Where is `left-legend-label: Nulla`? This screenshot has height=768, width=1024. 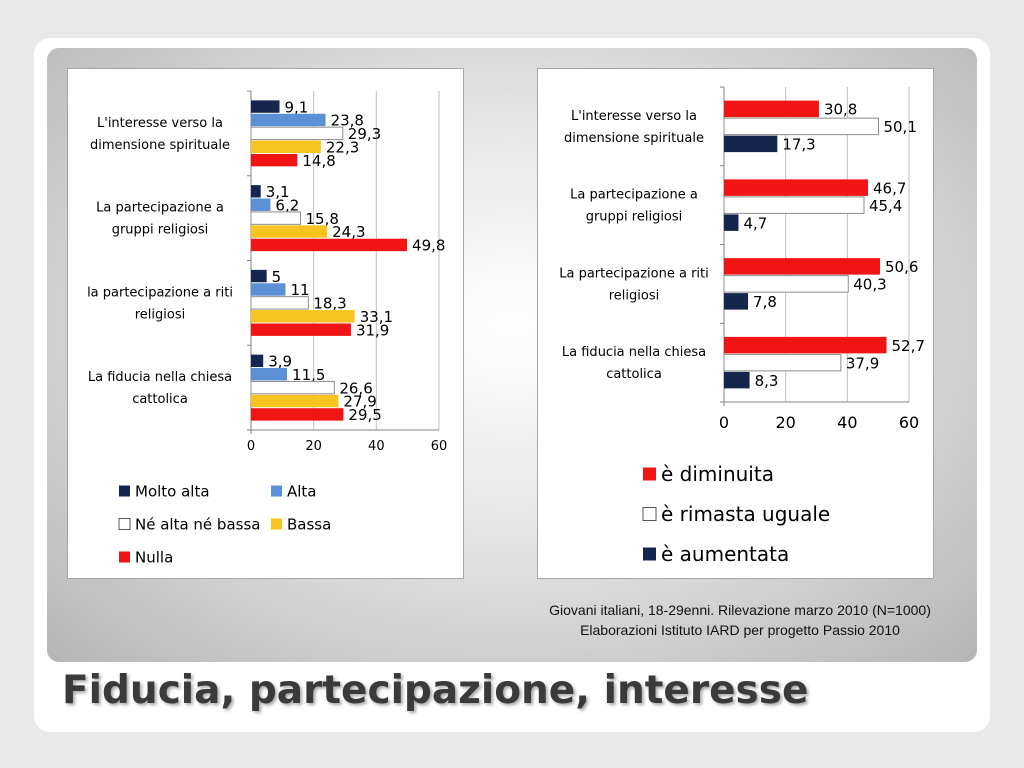
left-legend-label: Nulla is located at coordinates (154, 557).